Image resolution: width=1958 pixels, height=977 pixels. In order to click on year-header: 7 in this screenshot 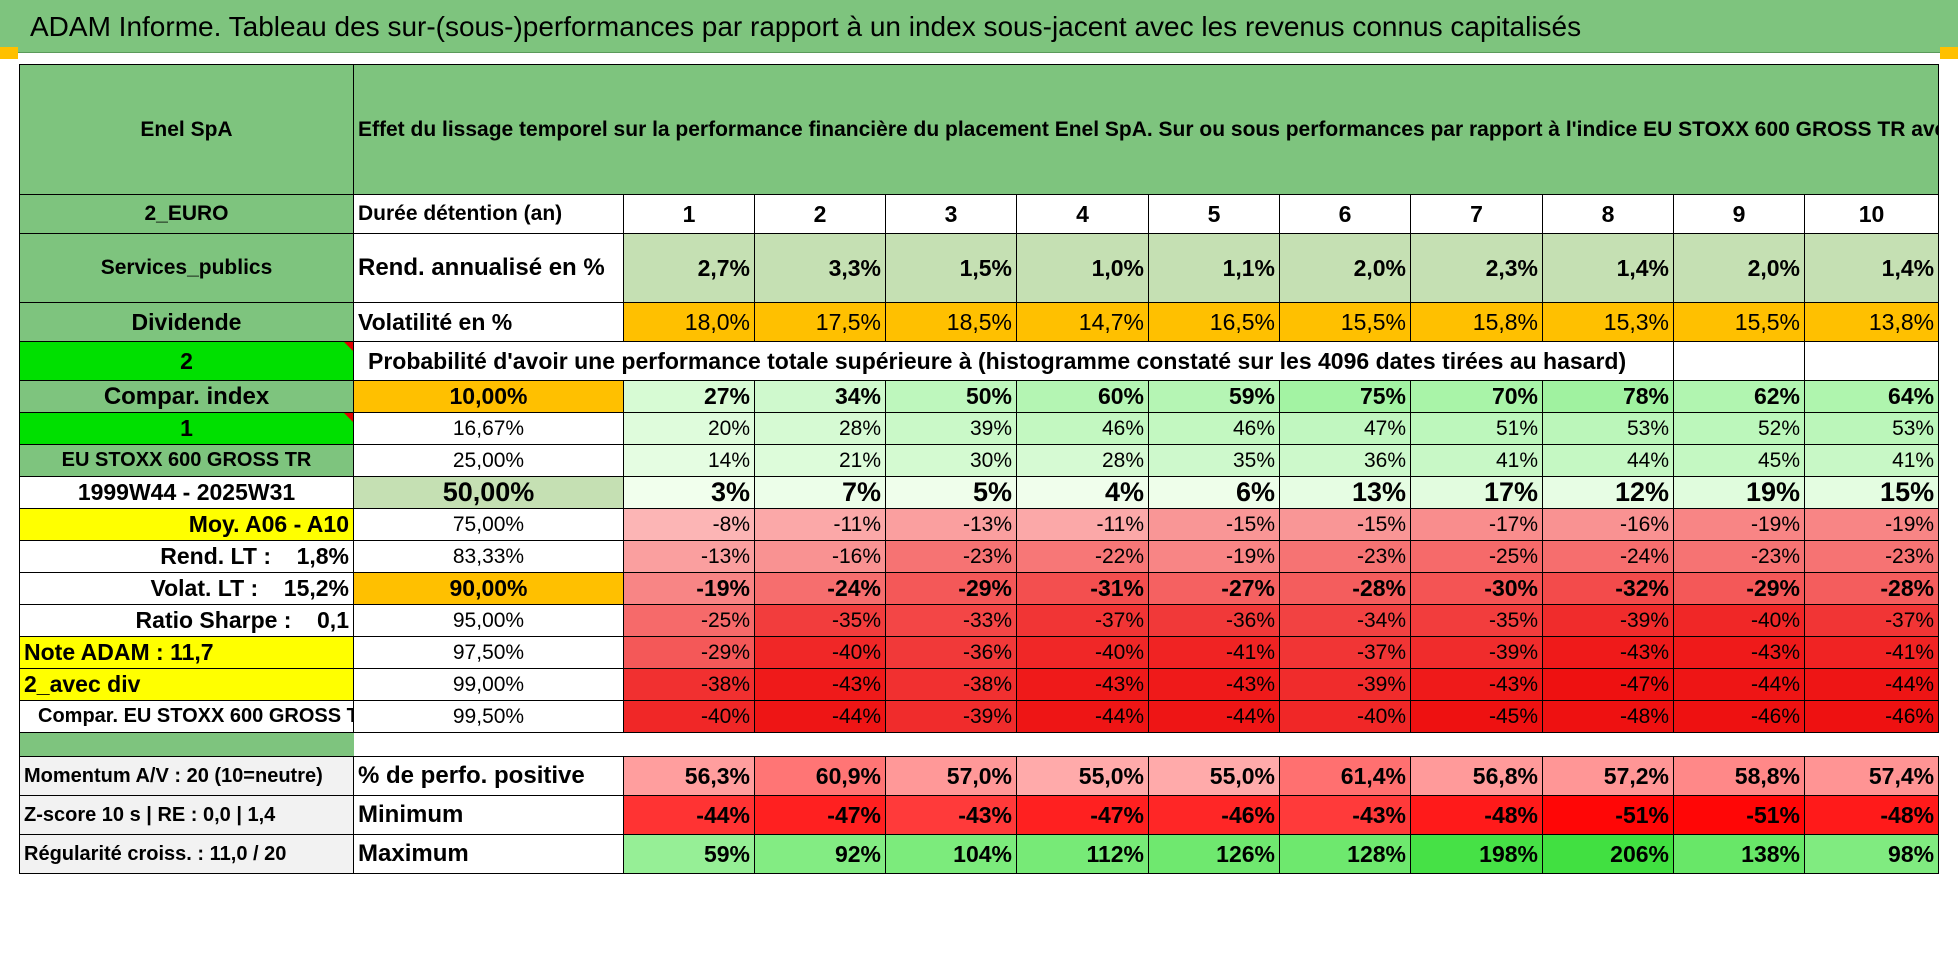, I will do `click(1476, 214)`.